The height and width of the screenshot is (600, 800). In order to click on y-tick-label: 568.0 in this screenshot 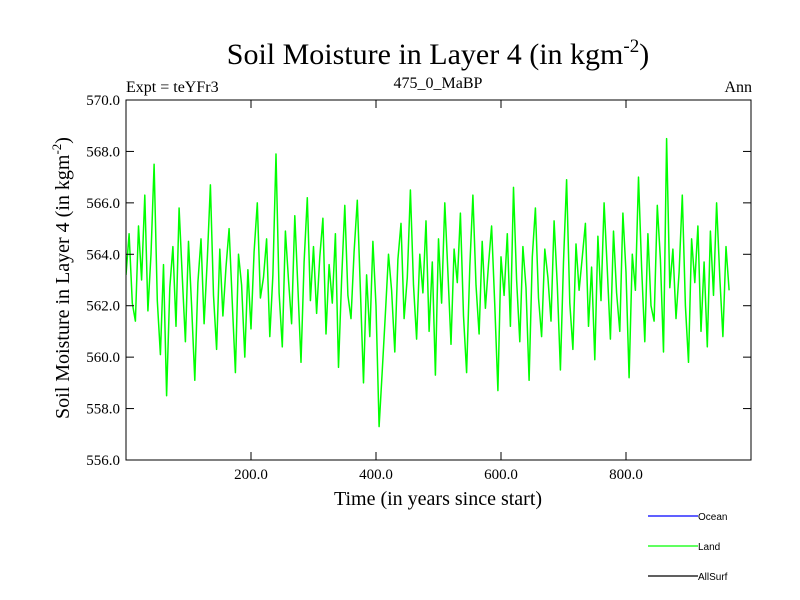, I will do `click(103, 152)`.